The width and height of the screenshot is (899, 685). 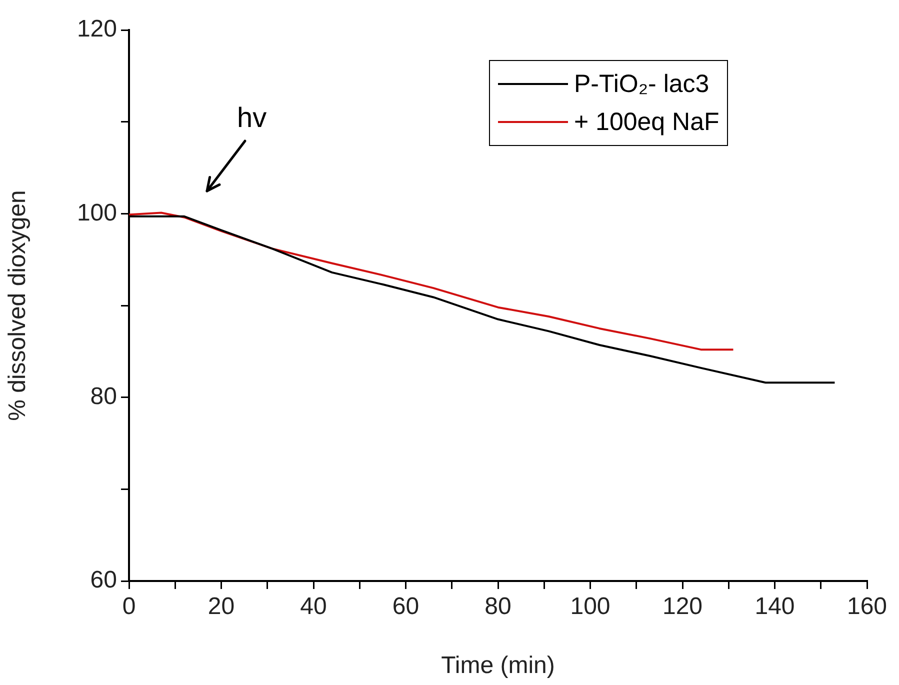 What do you see at coordinates (96, 29) in the screenshot?
I see `y-tick-label: 120` at bounding box center [96, 29].